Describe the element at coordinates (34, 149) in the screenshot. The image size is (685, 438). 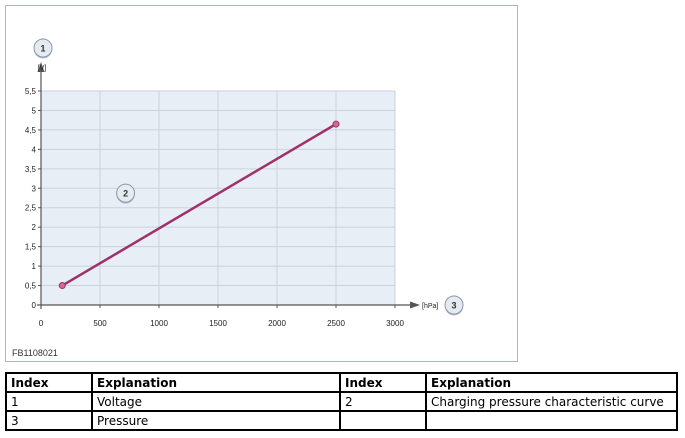
I see `y-tick-label: 4` at that location.